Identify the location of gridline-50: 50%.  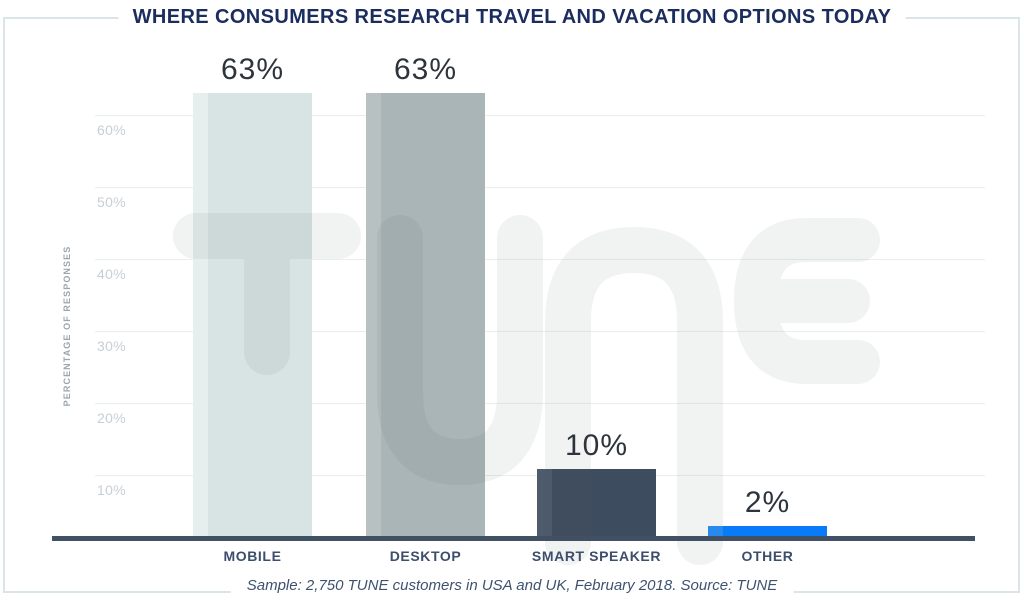
(540, 198).